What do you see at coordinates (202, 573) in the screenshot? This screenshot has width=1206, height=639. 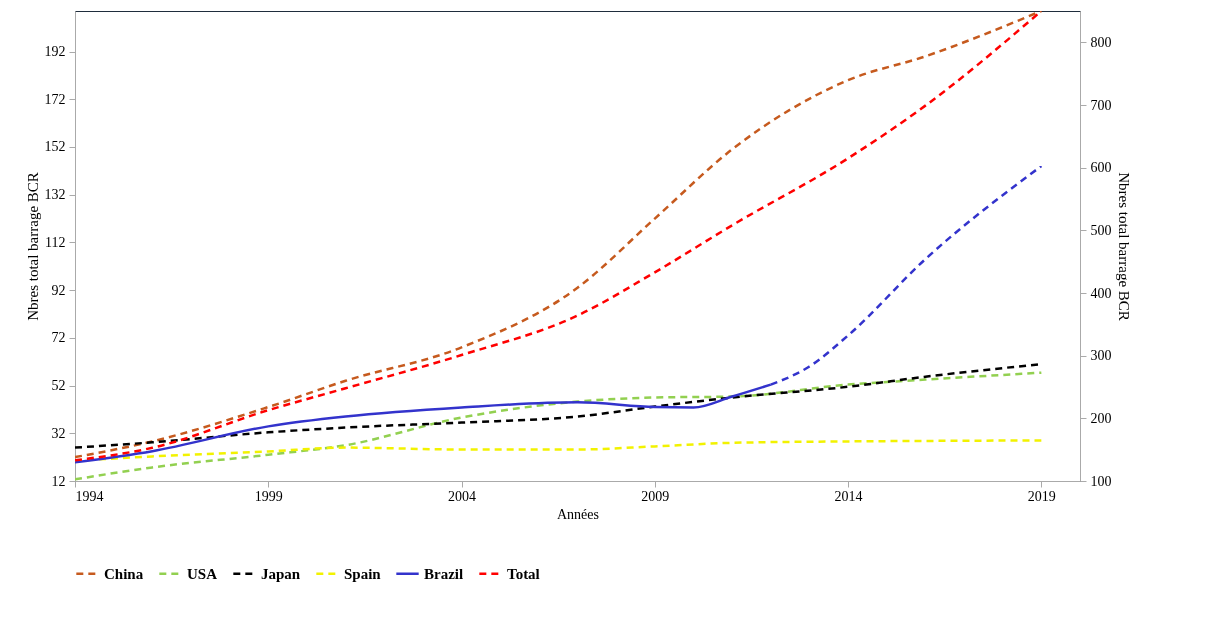 I see `legend-label: USA` at bounding box center [202, 573].